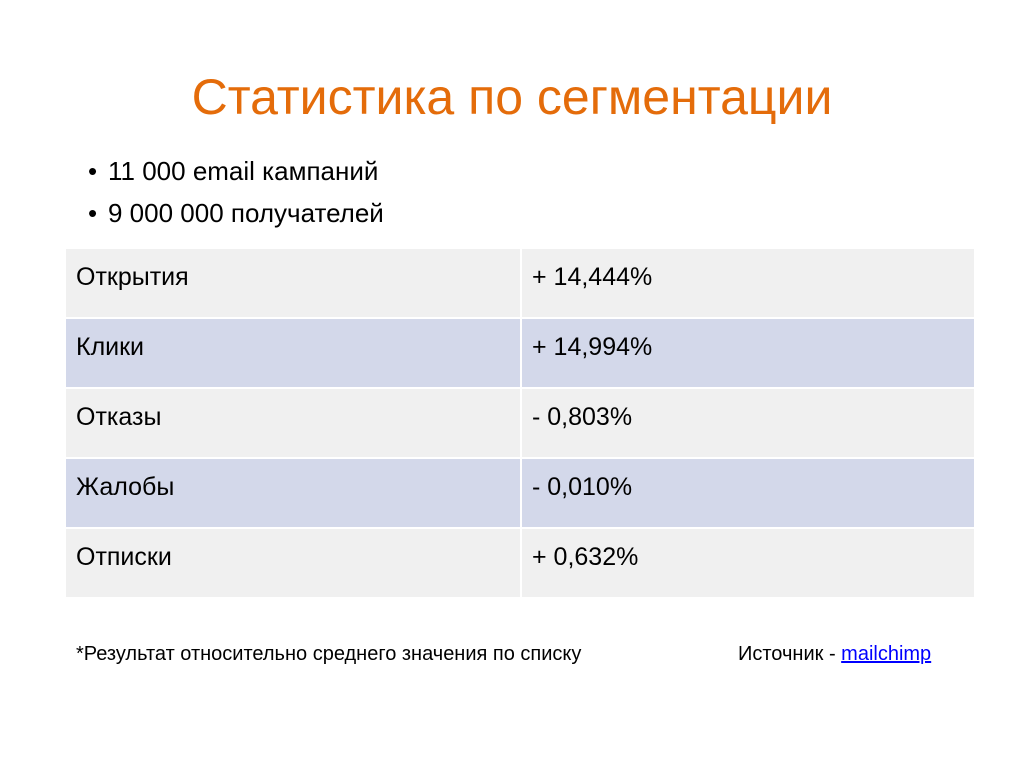  What do you see at coordinates (243, 171) in the screenshot?
I see `bullet-text: 11 000 email кампаний` at bounding box center [243, 171].